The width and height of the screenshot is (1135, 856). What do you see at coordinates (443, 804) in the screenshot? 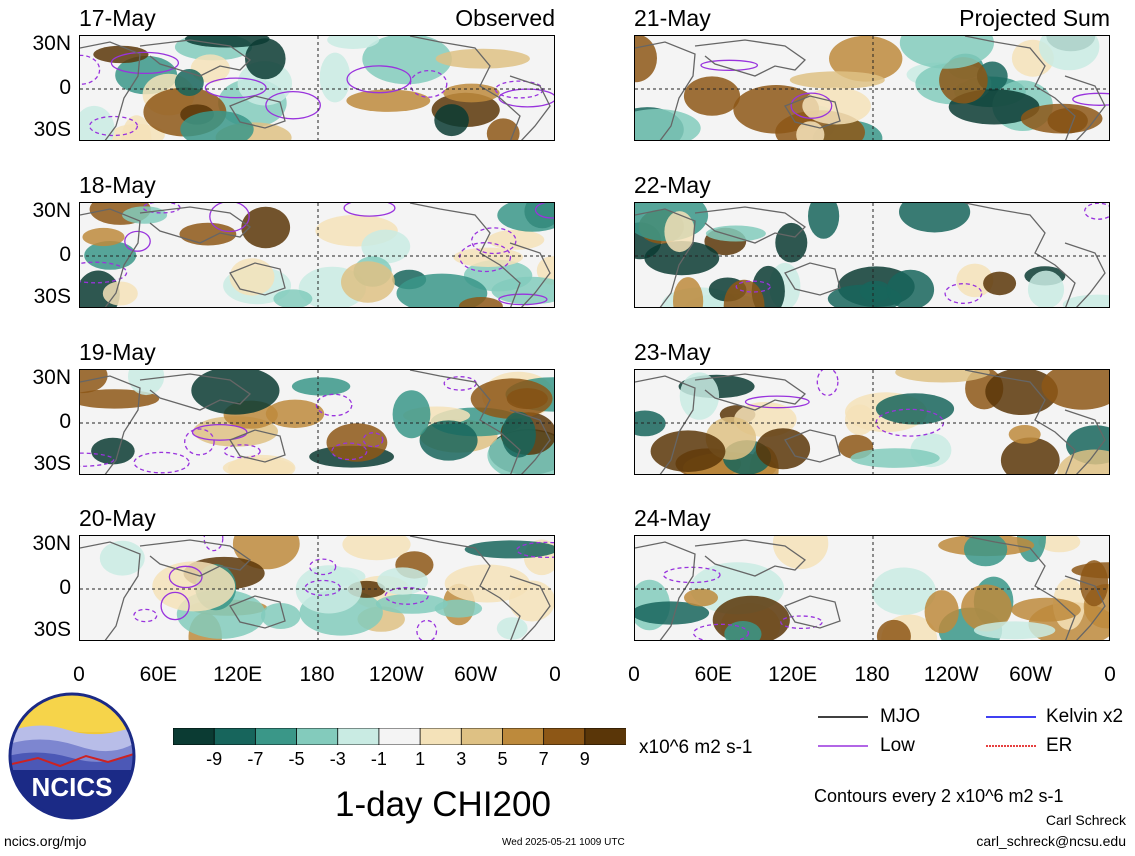
I see `figure-title: 1-day CHI200` at bounding box center [443, 804].